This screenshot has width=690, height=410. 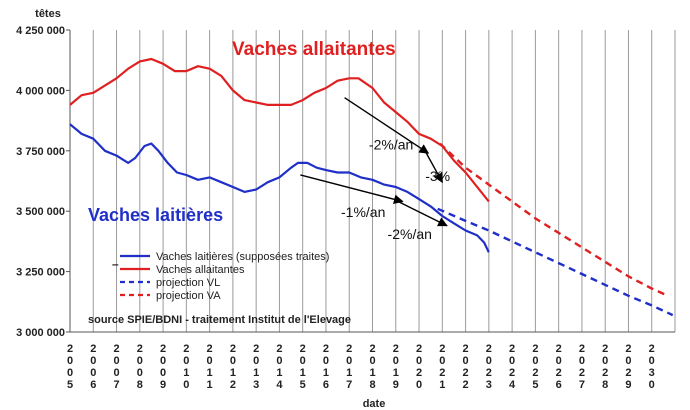 I want to click on series-label-va: Vaches allaitantes, so click(x=314, y=49).